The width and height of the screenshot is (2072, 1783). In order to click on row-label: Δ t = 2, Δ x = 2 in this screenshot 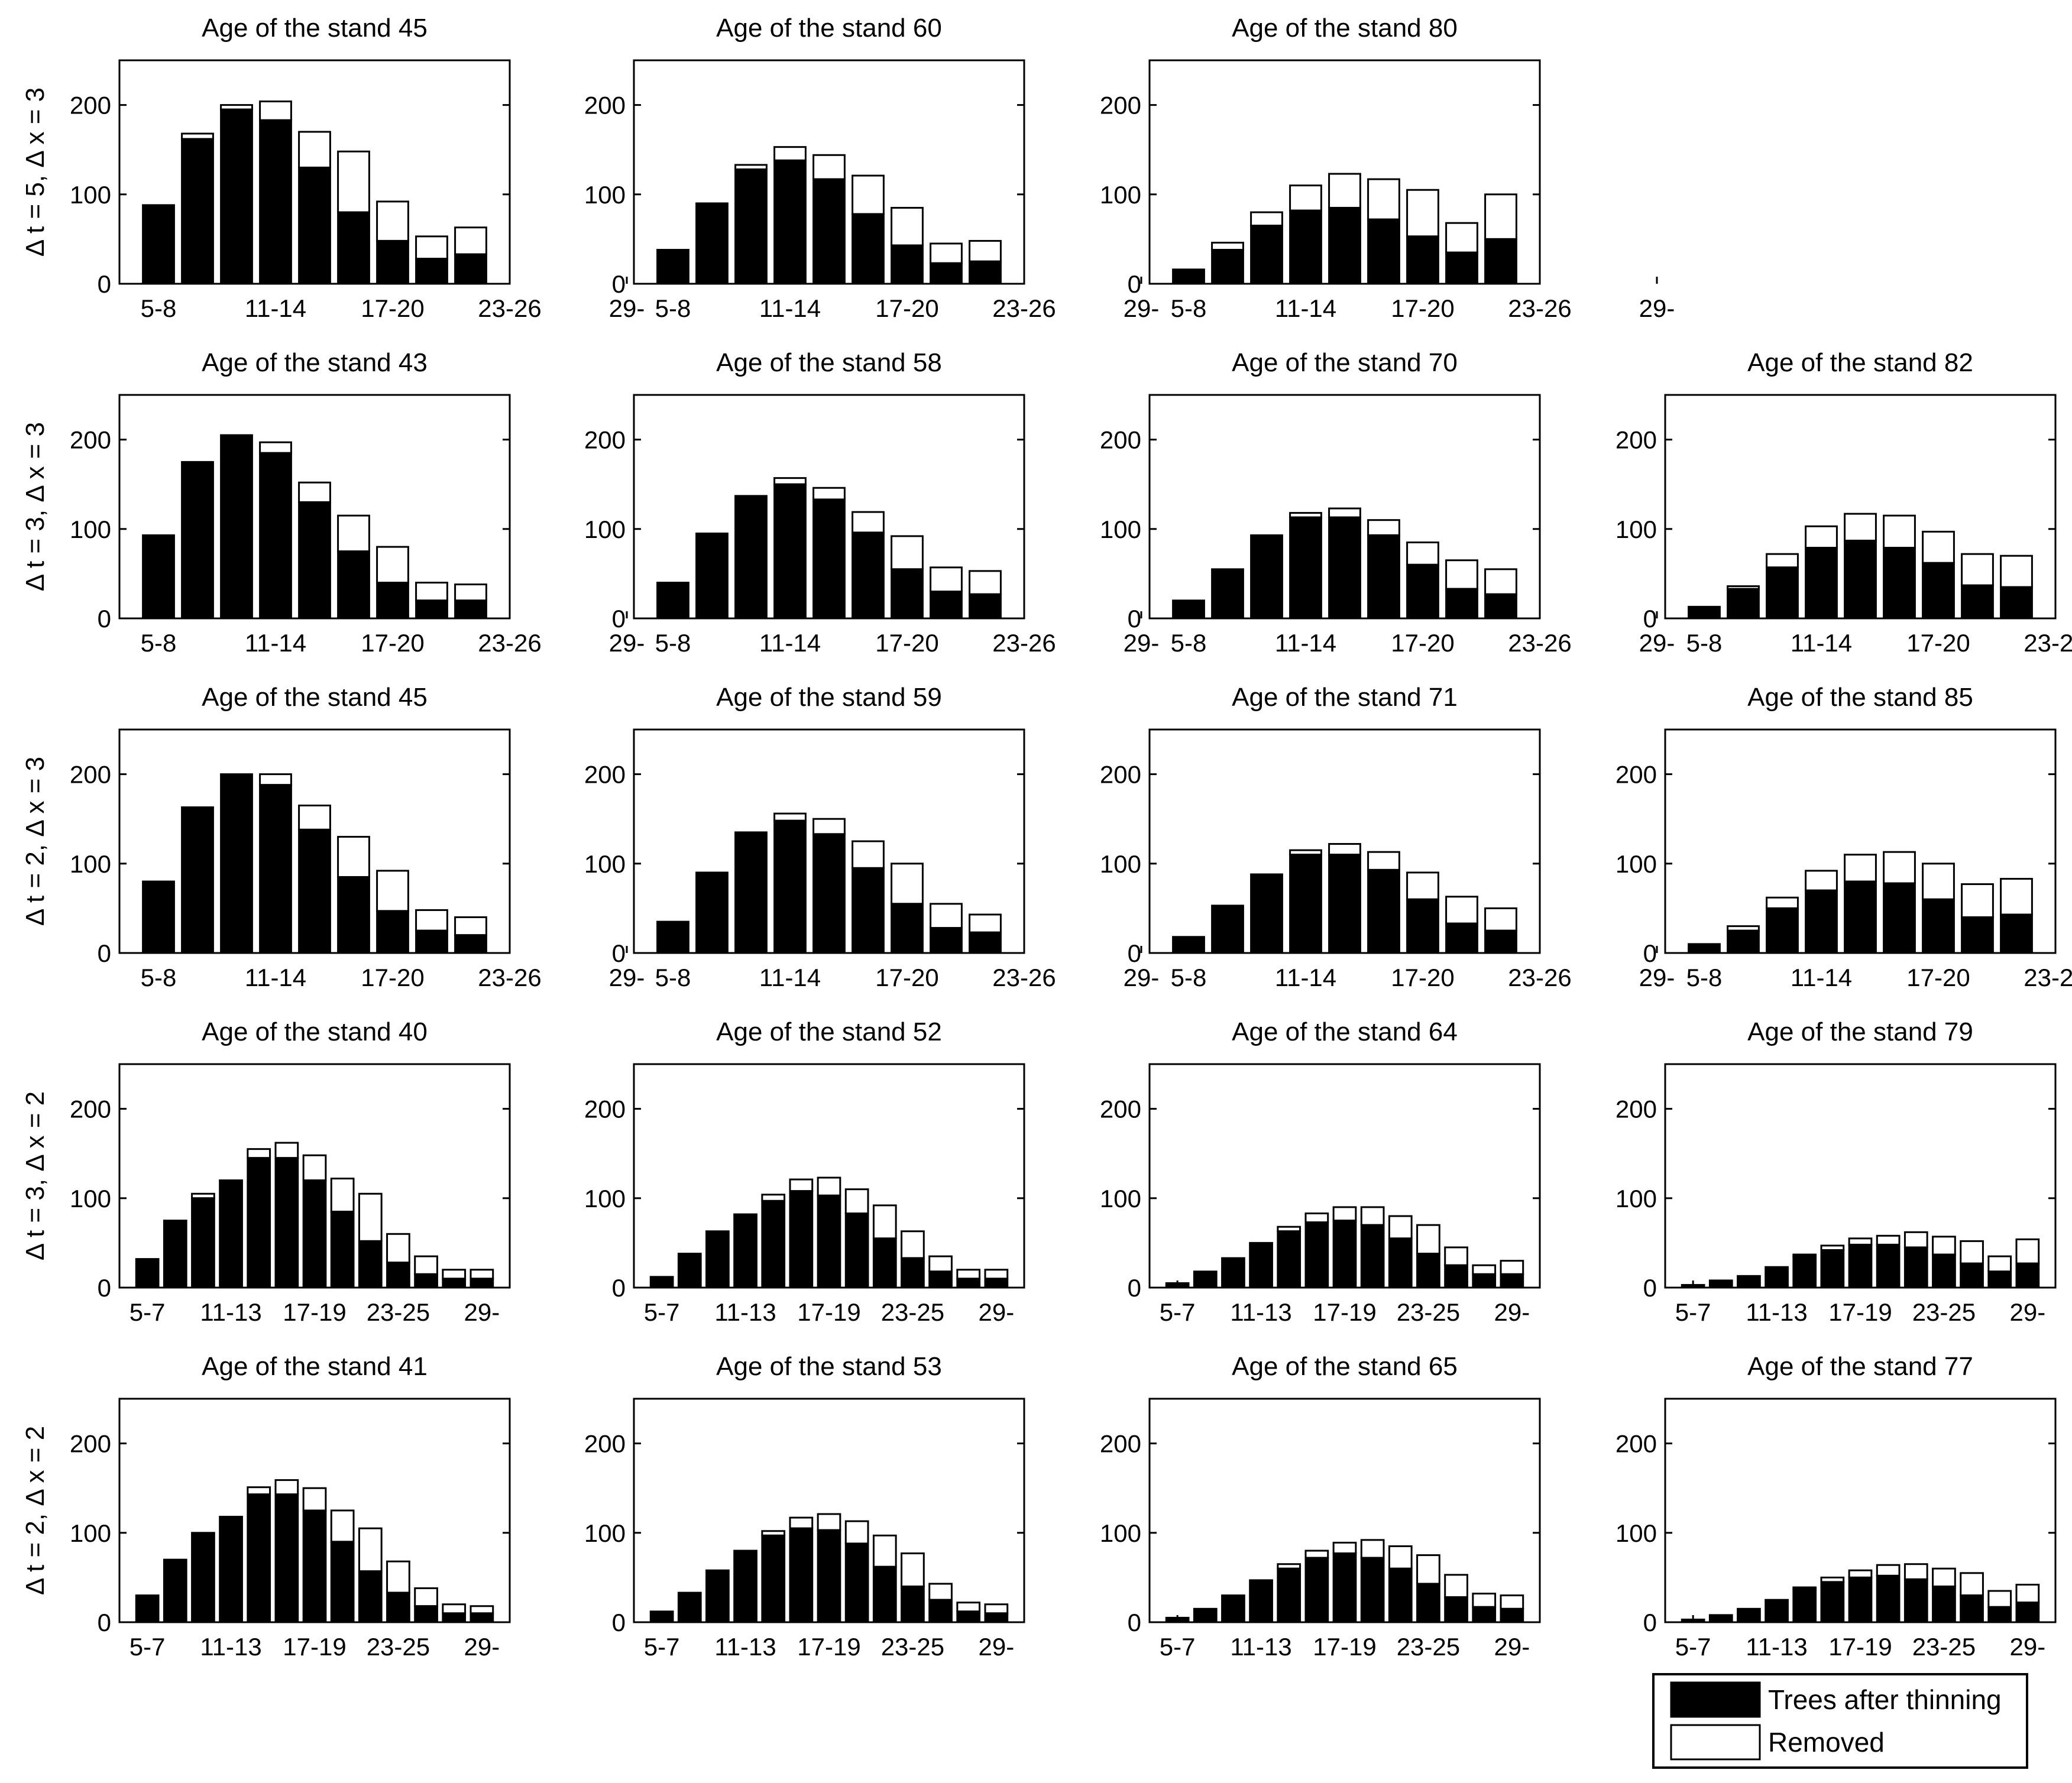, I will do `click(35, 1510)`.